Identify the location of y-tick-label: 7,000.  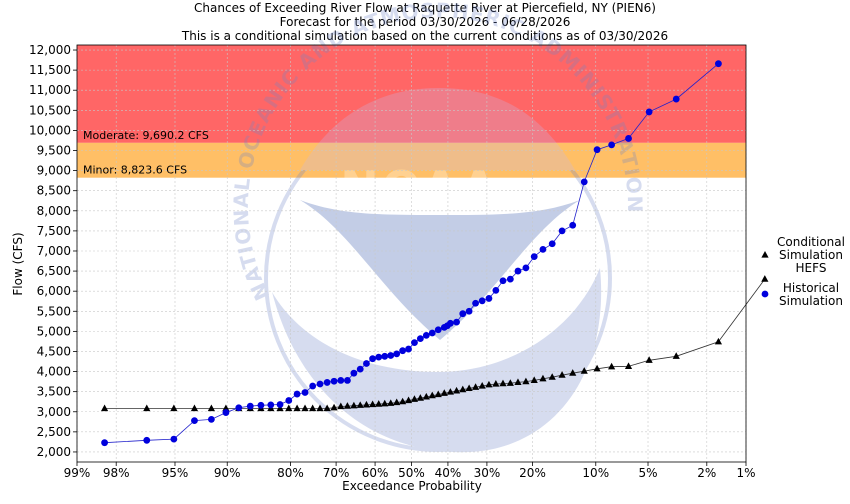
(54, 251).